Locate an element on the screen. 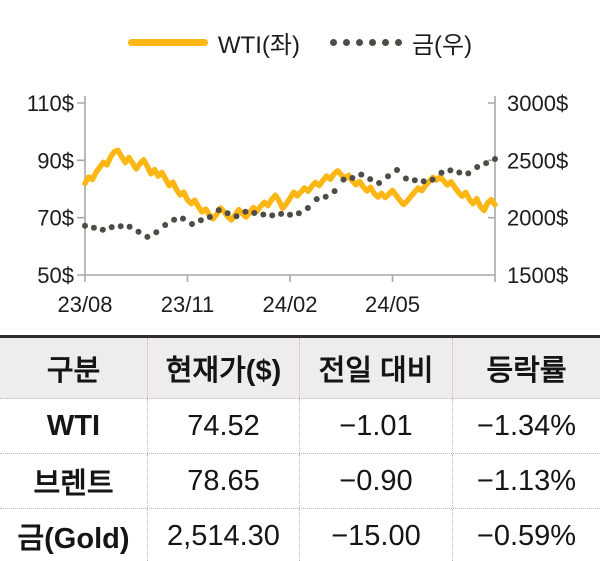  legend-item-wti: WTI(좌) is located at coordinates (213, 42).